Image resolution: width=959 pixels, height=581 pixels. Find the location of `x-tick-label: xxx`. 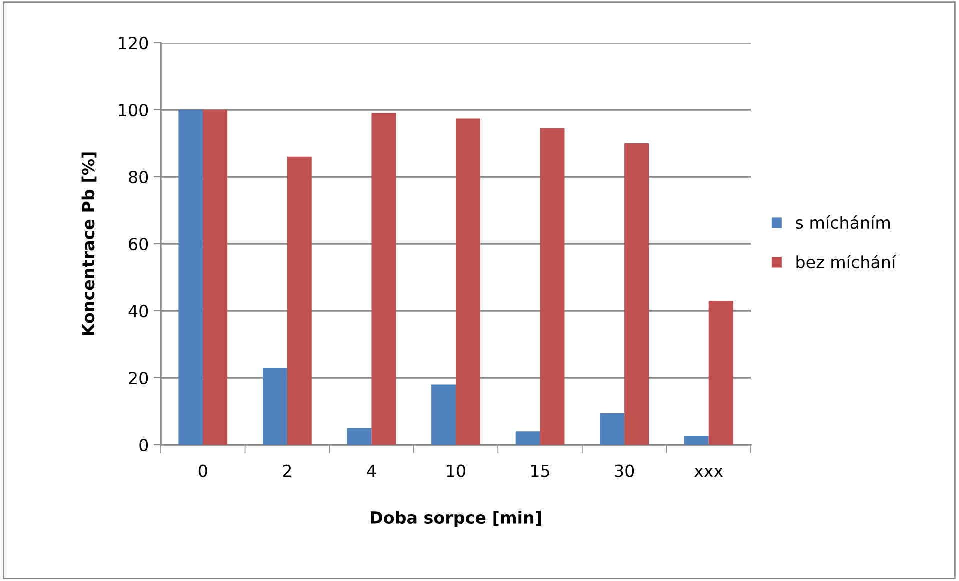

x-tick-label: xxx is located at coordinates (709, 473).